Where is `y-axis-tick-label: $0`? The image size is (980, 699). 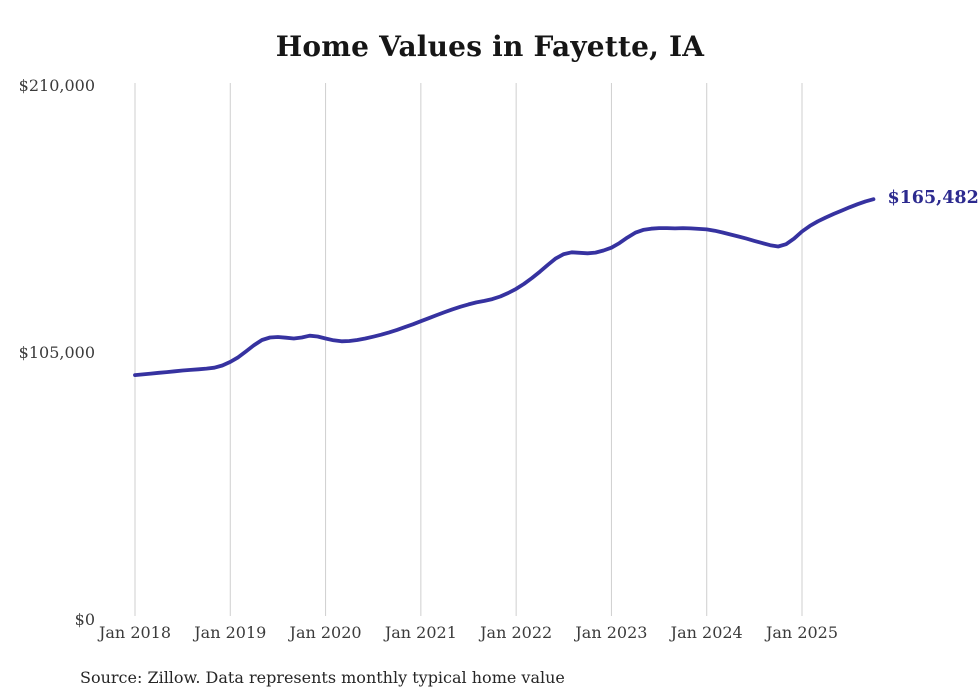
y-axis-tick-label: $0 is located at coordinates (84, 619).